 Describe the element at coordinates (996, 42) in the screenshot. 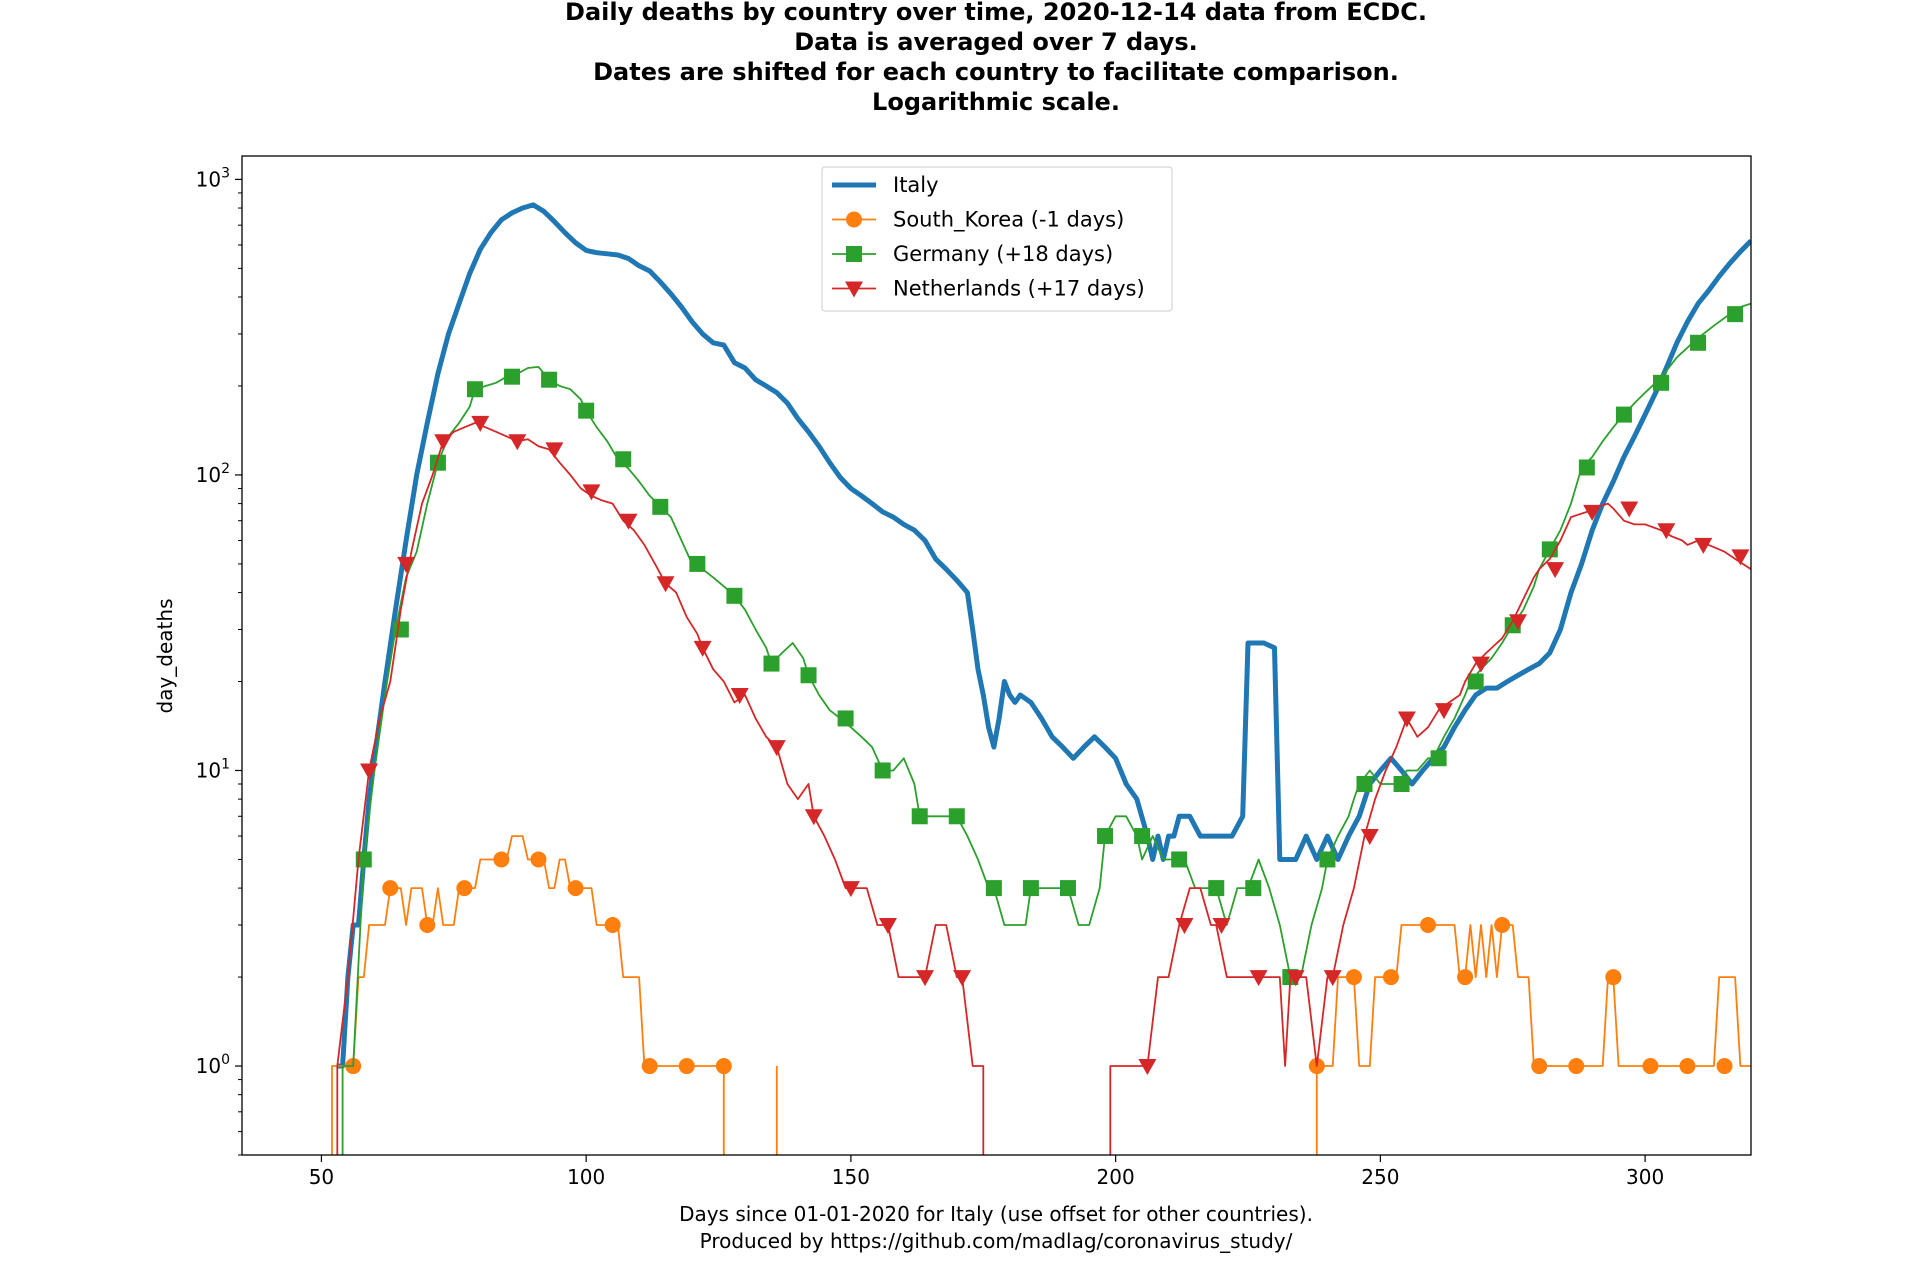

I see `title-line: Data is averaged over 7 days.` at that location.